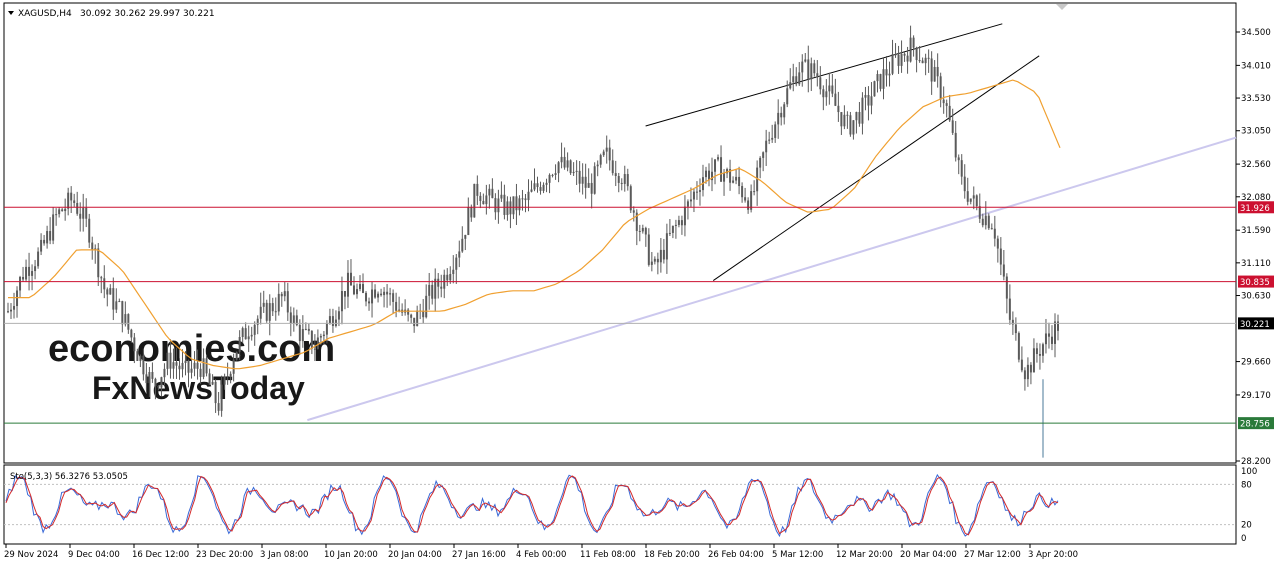  Describe the element at coordinates (351, 555) in the screenshot. I see `time-tick-label: 10 Jan 20:00` at that location.